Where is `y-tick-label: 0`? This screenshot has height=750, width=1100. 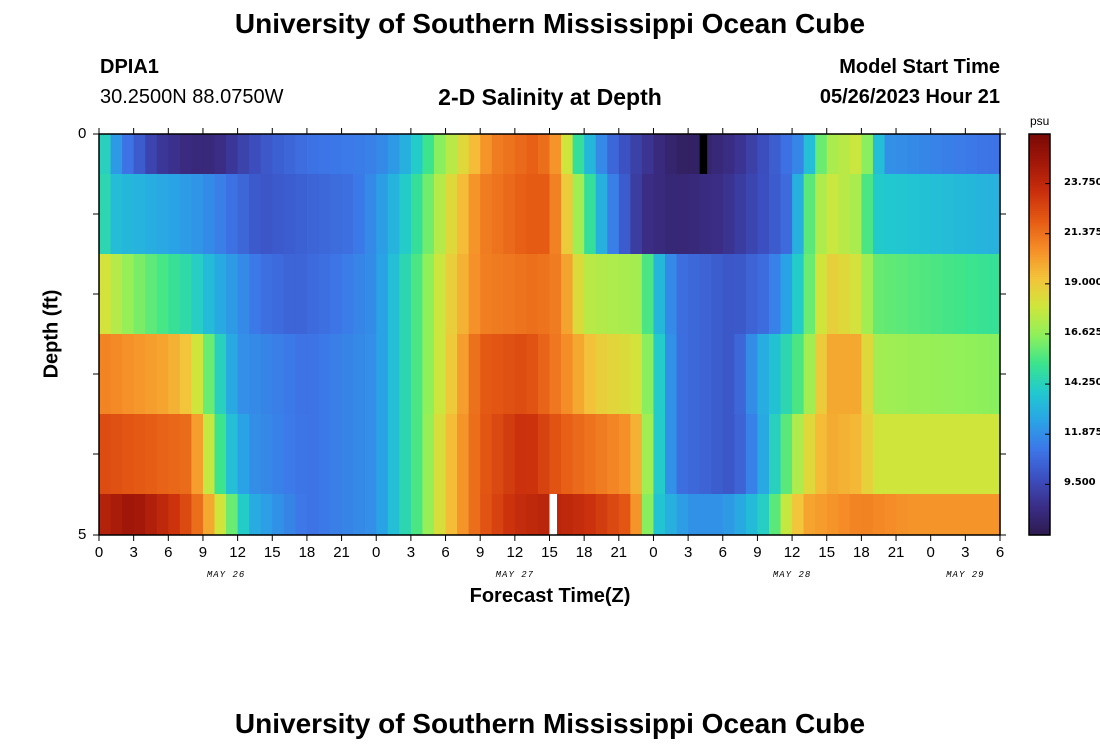 y-tick-label: 0 is located at coordinates (82, 133).